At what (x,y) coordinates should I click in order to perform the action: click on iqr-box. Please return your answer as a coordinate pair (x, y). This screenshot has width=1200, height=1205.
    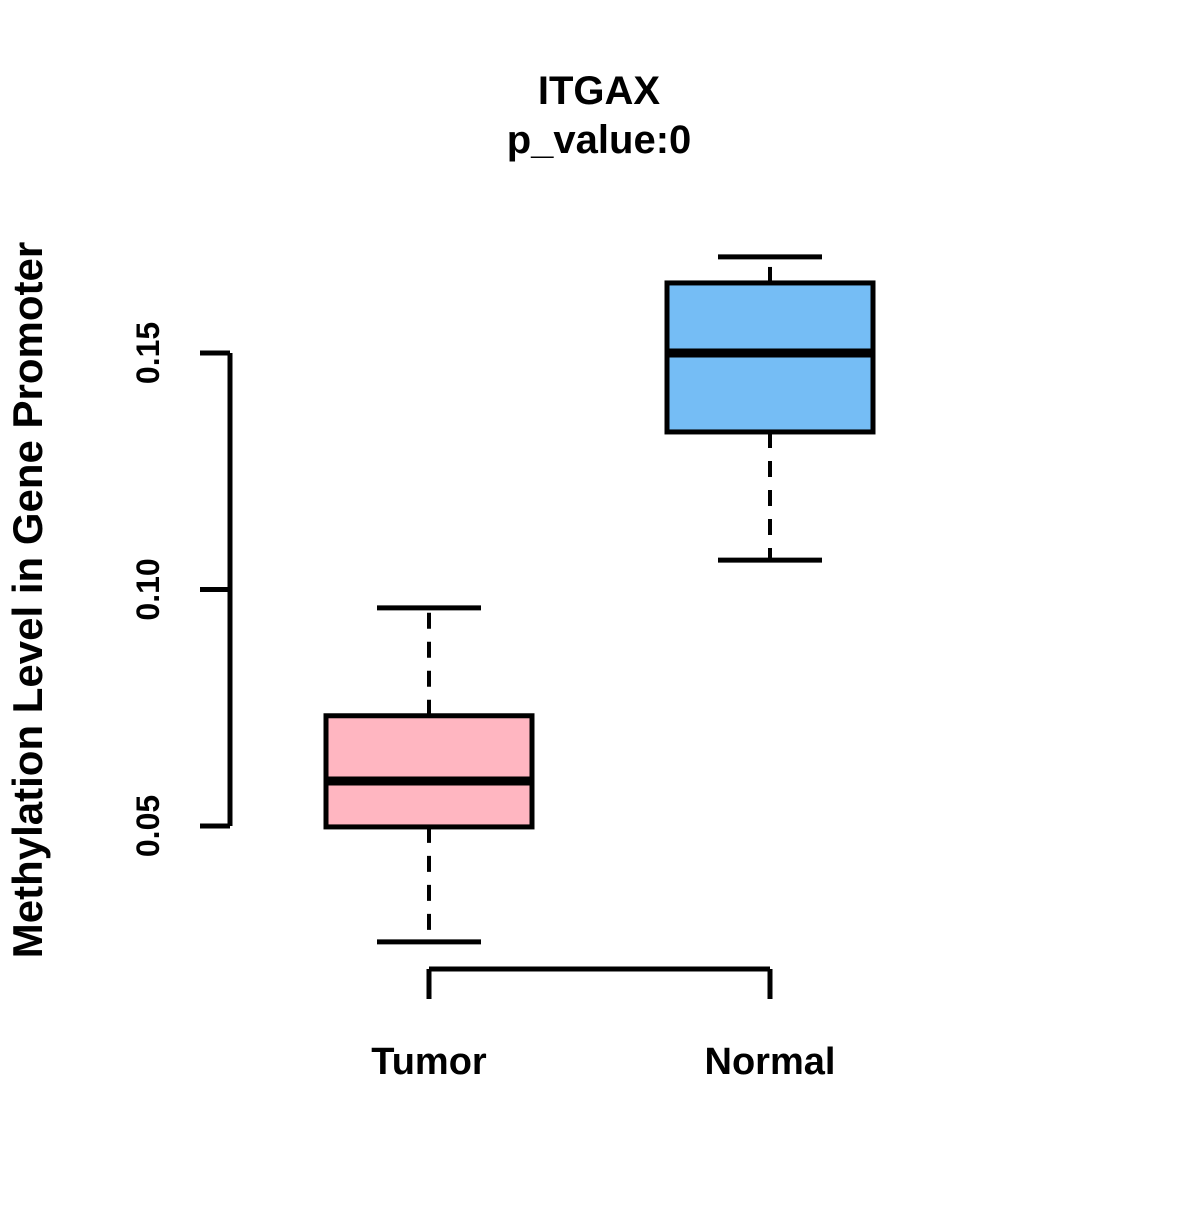
    Looking at the image, I should click on (429, 771).